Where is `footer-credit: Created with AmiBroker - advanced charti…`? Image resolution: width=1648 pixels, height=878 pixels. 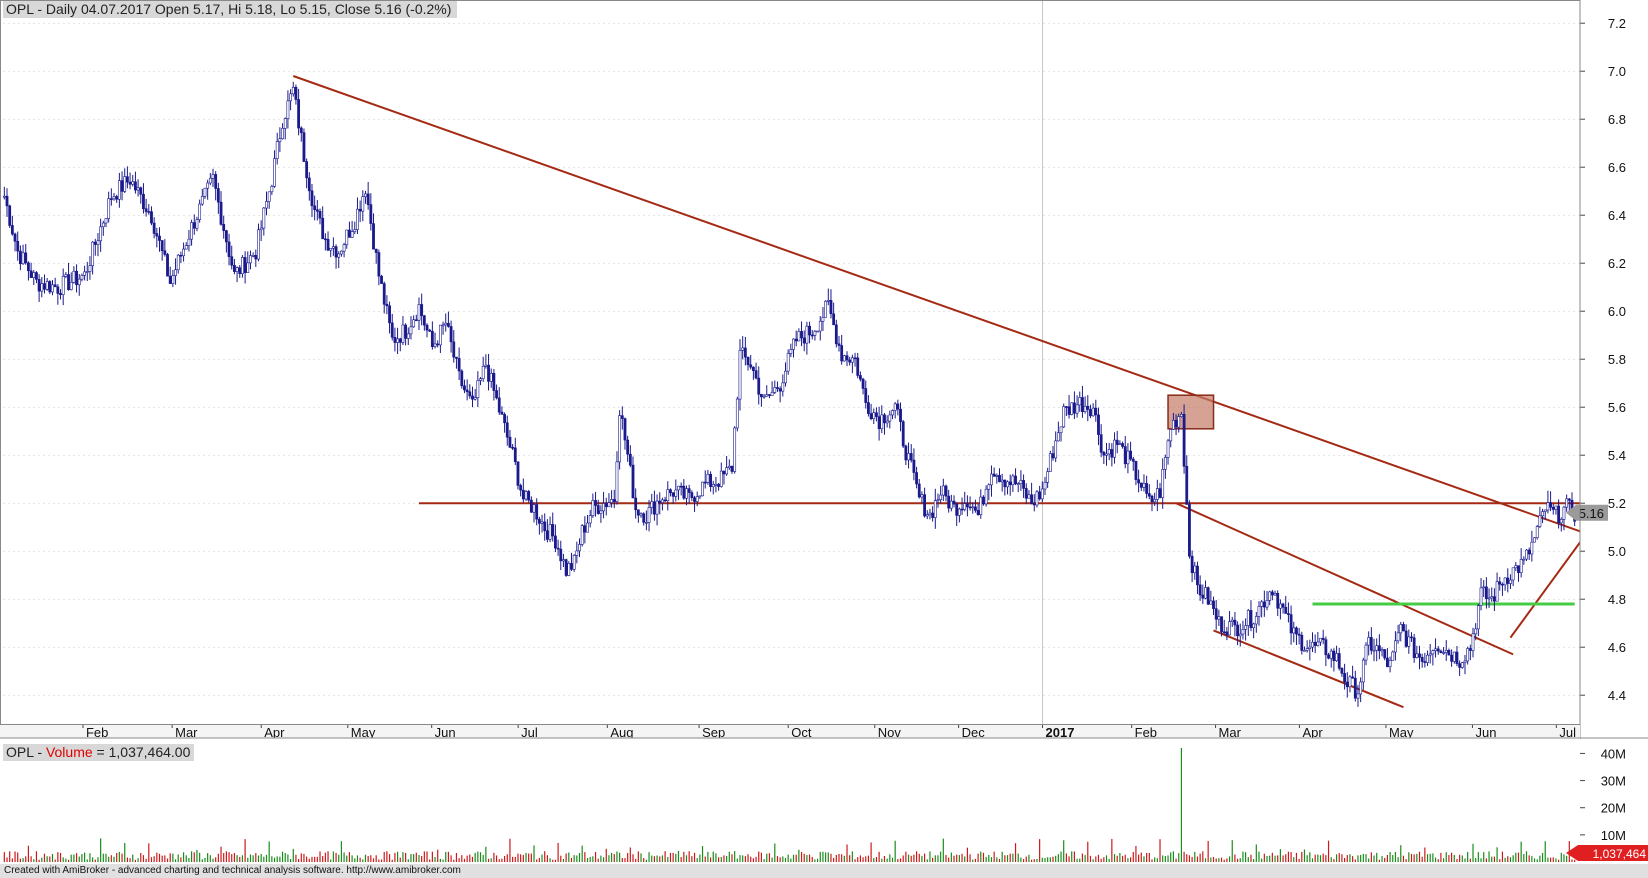
footer-credit: Created with AmiBroker - advanced charti… is located at coordinates (824, 871).